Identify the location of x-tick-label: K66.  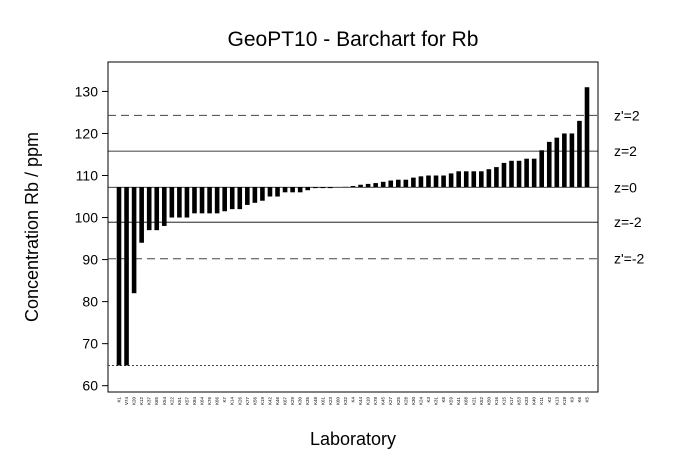
(217, 401).